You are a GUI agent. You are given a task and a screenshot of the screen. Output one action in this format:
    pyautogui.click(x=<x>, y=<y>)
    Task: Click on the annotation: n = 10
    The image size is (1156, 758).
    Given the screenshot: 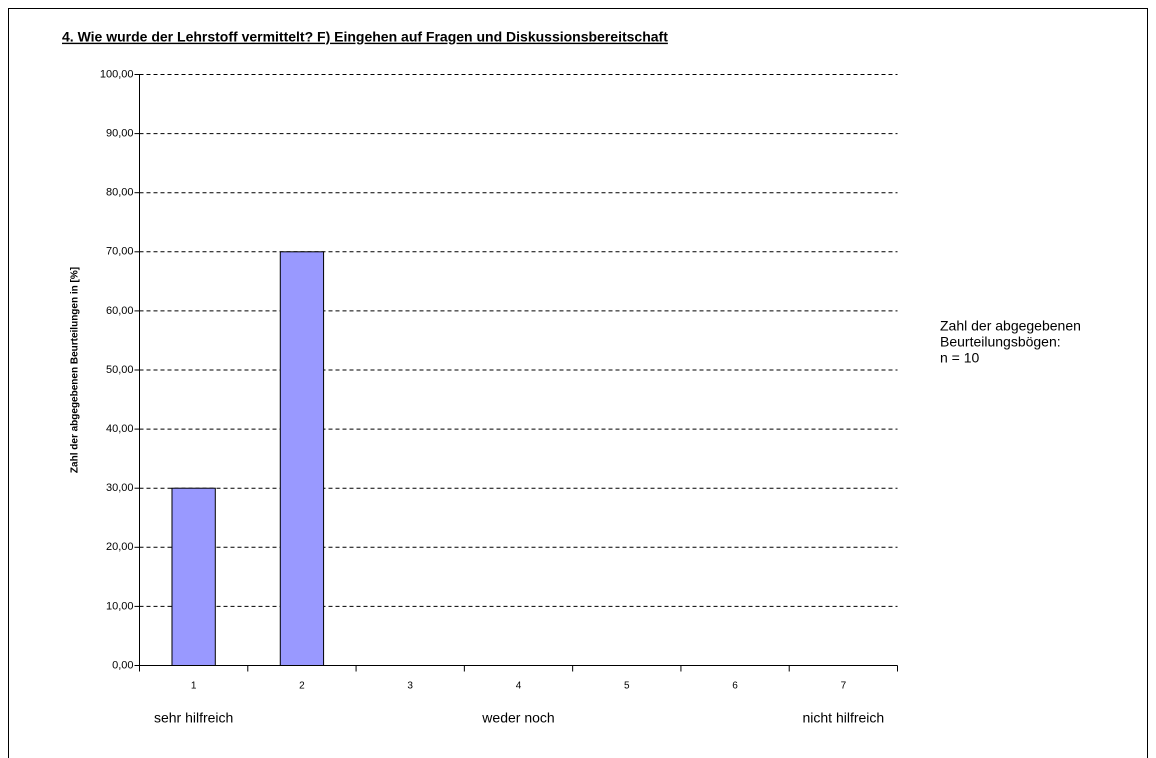 What is the action you would take?
    pyautogui.click(x=960, y=358)
    